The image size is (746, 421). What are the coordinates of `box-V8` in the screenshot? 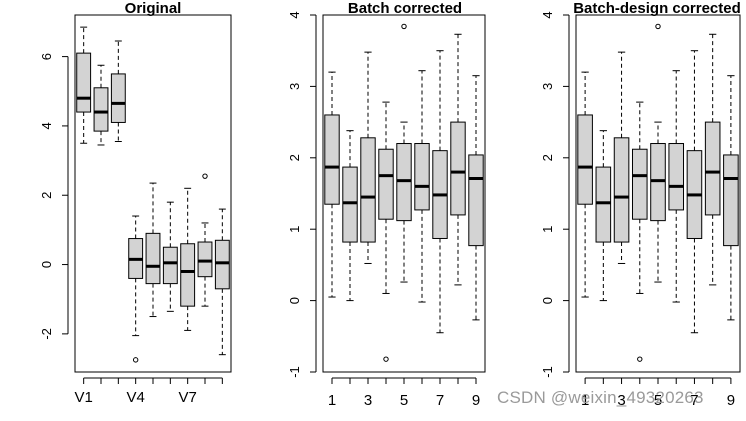 It's located at (205, 240).